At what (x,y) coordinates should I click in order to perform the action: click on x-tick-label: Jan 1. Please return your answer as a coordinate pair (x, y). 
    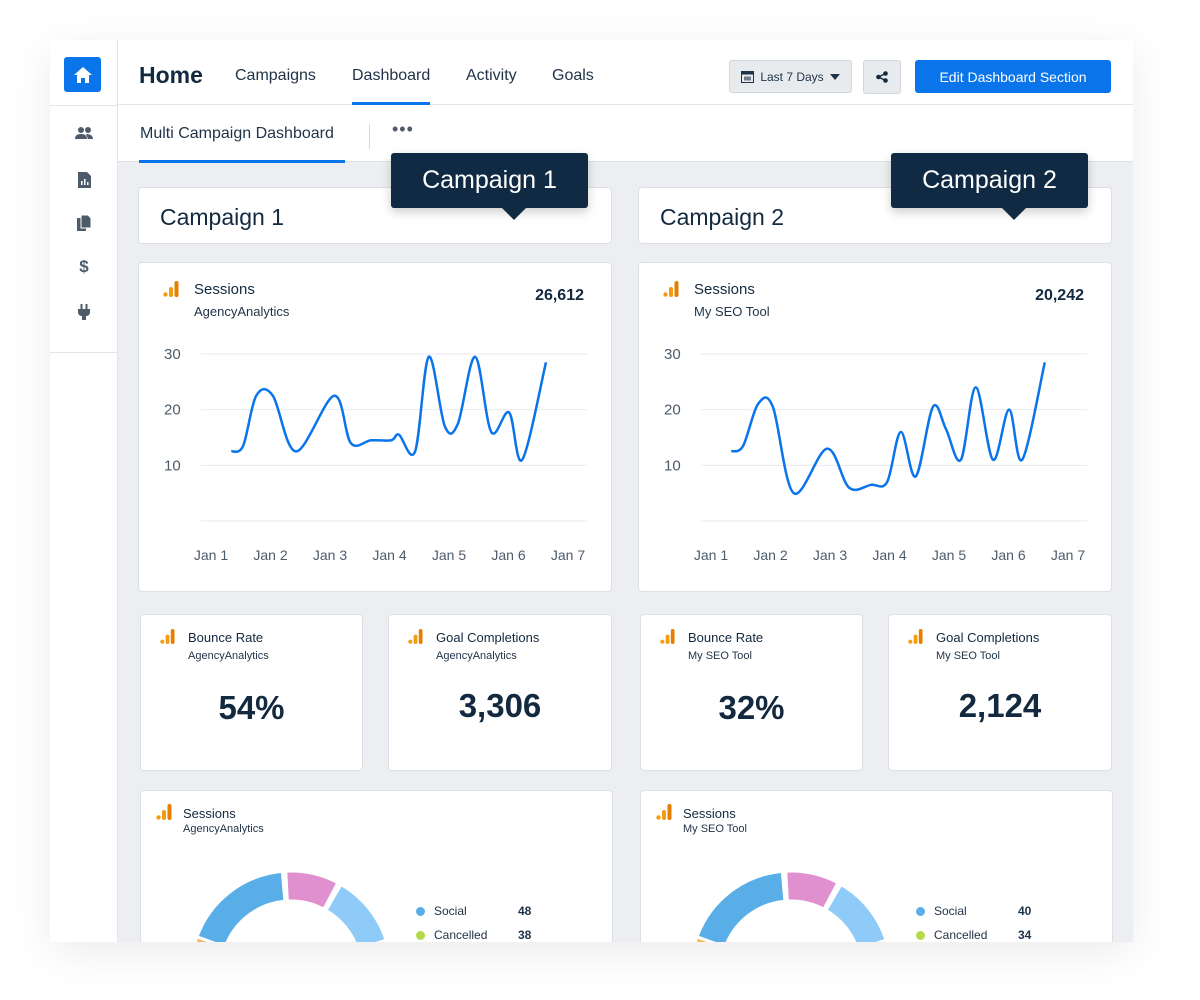
    Looking at the image, I should click on (211, 555).